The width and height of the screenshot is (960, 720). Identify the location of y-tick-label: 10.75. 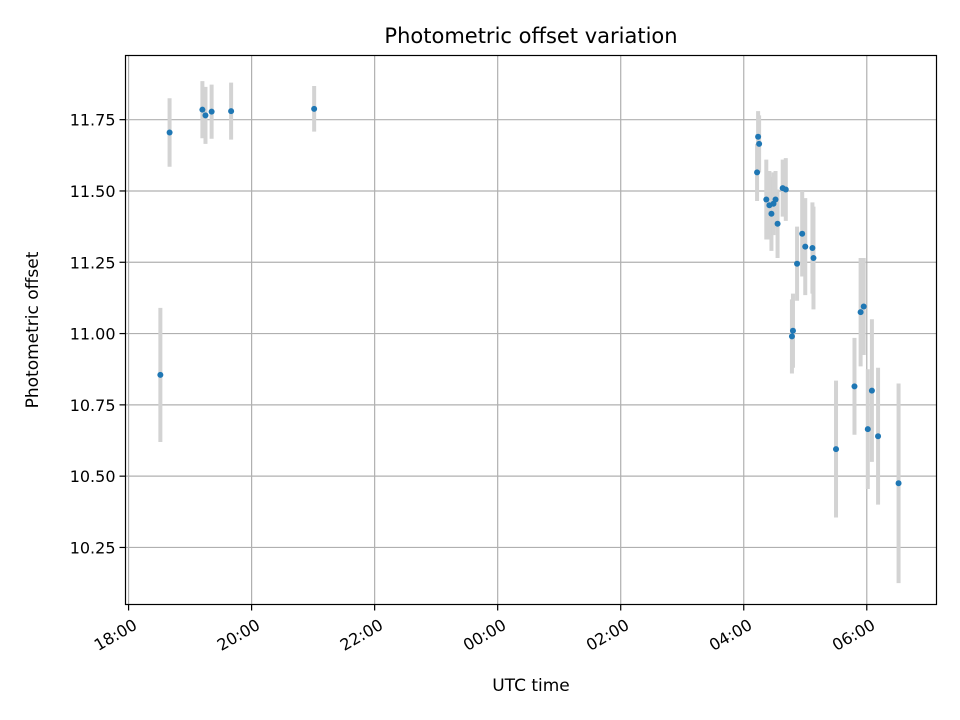
(93, 405).